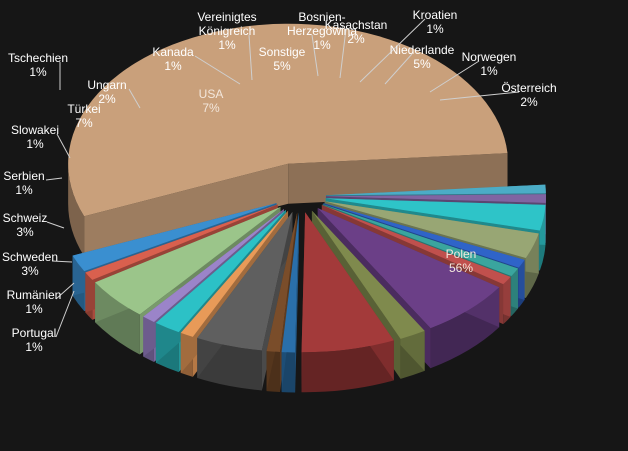 The width and height of the screenshot is (628, 451). Describe the element at coordinates (529, 102) in the screenshot. I see `label-pct-osterreich: 2%` at that location.